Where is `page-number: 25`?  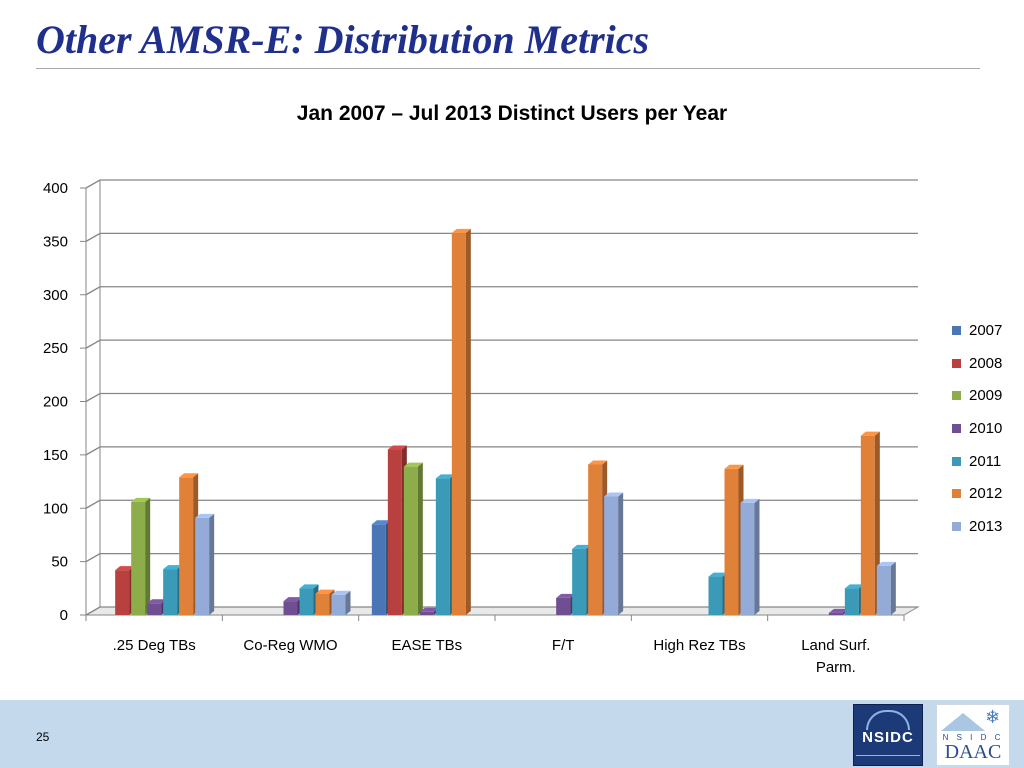
page-number: 25 is located at coordinates (43, 737).